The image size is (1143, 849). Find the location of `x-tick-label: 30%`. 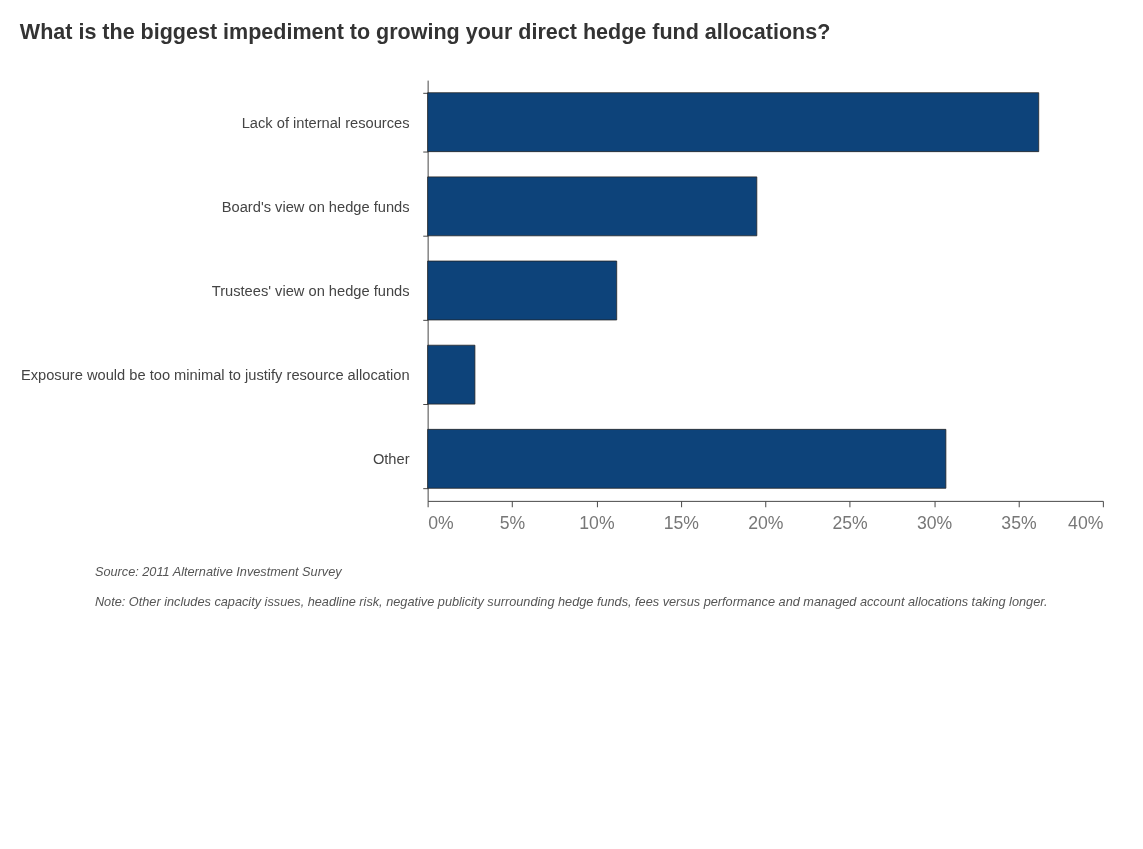

x-tick-label: 30% is located at coordinates (934, 522).